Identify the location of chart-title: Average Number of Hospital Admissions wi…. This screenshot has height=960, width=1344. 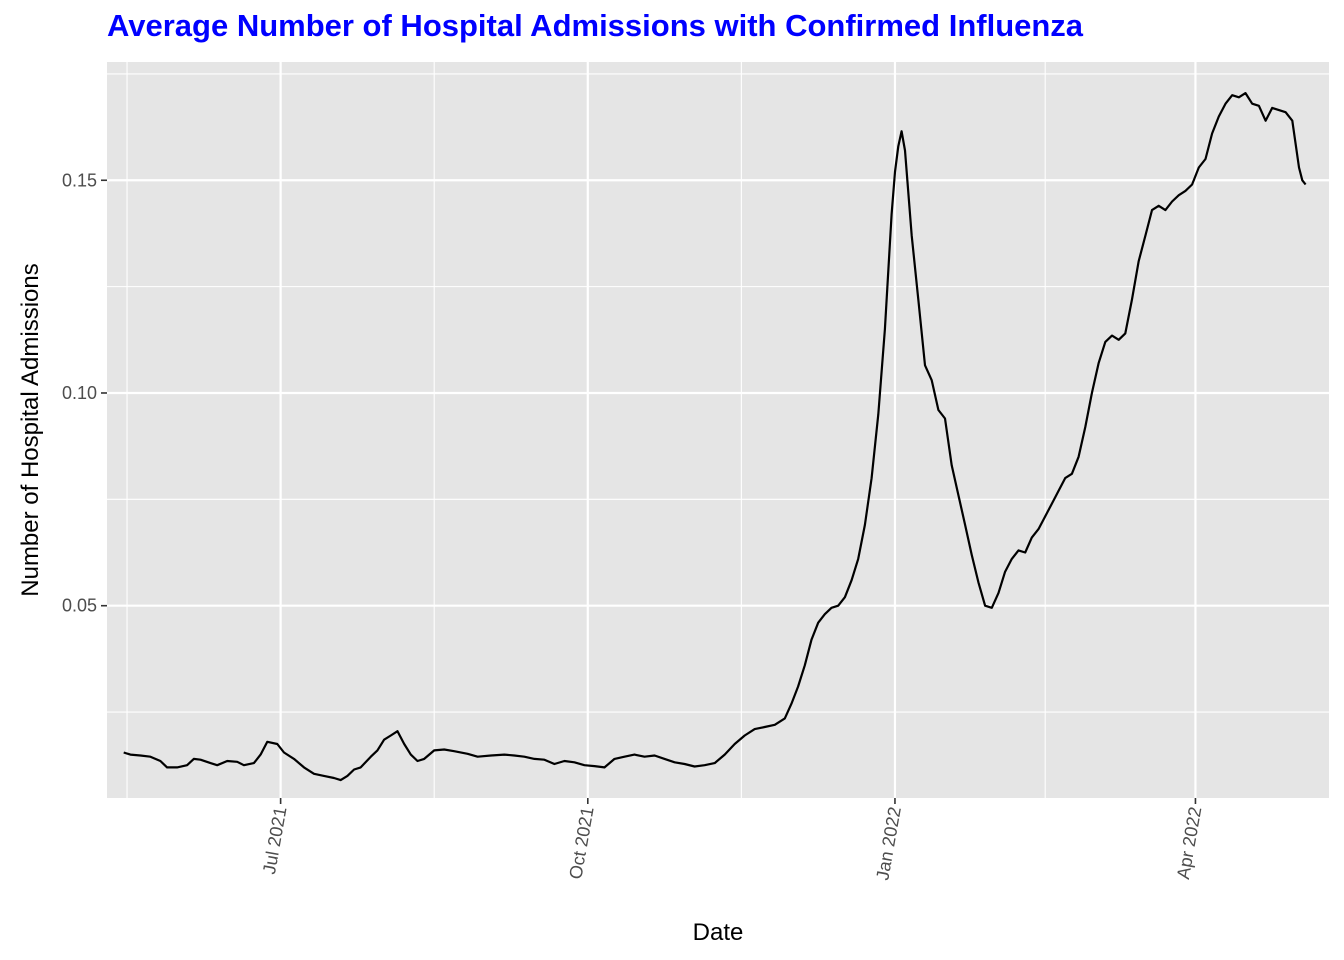
(595, 25).